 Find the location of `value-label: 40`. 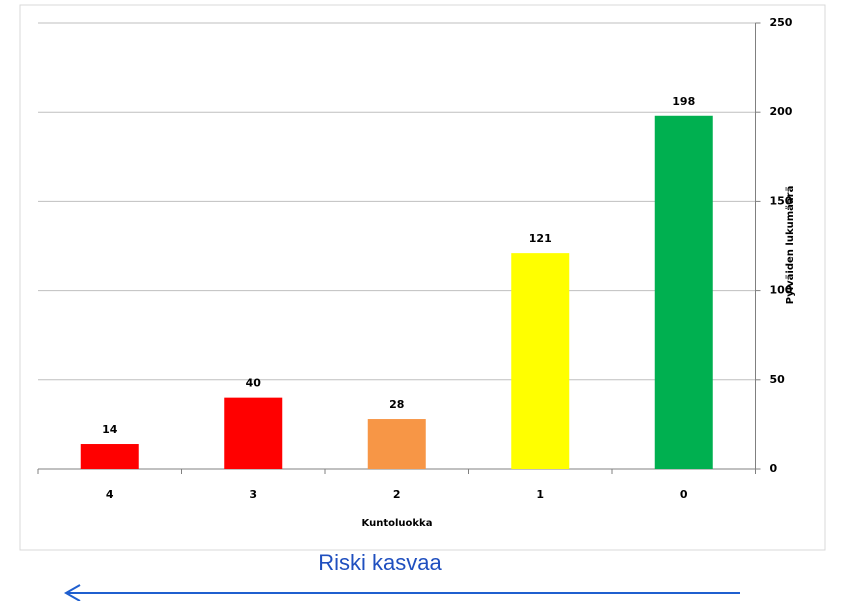

value-label: 40 is located at coordinates (254, 383).